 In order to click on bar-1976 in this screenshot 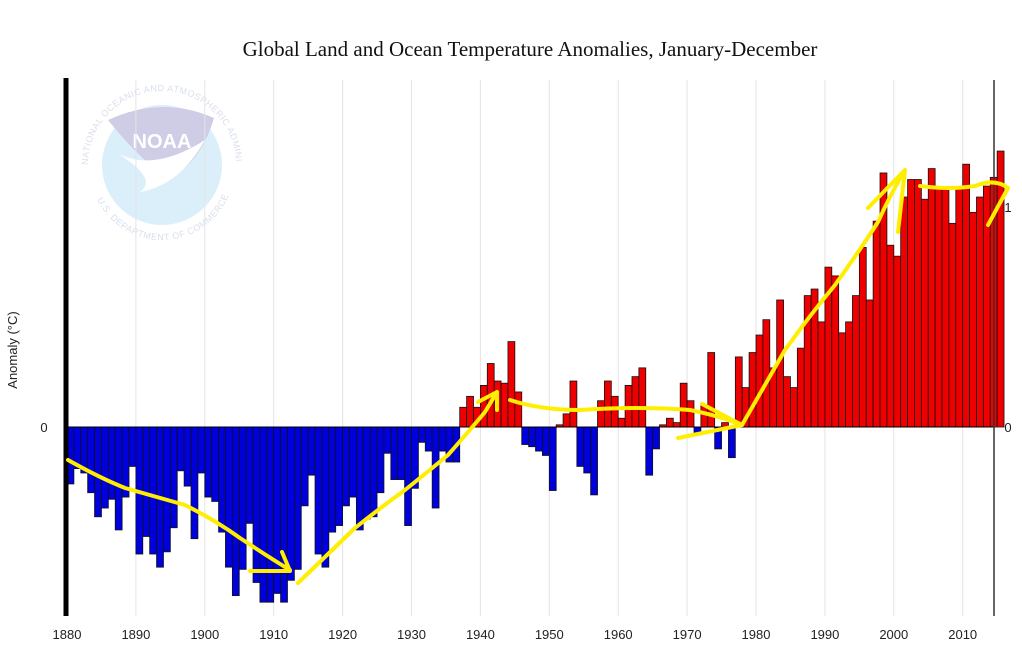, I will do `click(732, 442)`.